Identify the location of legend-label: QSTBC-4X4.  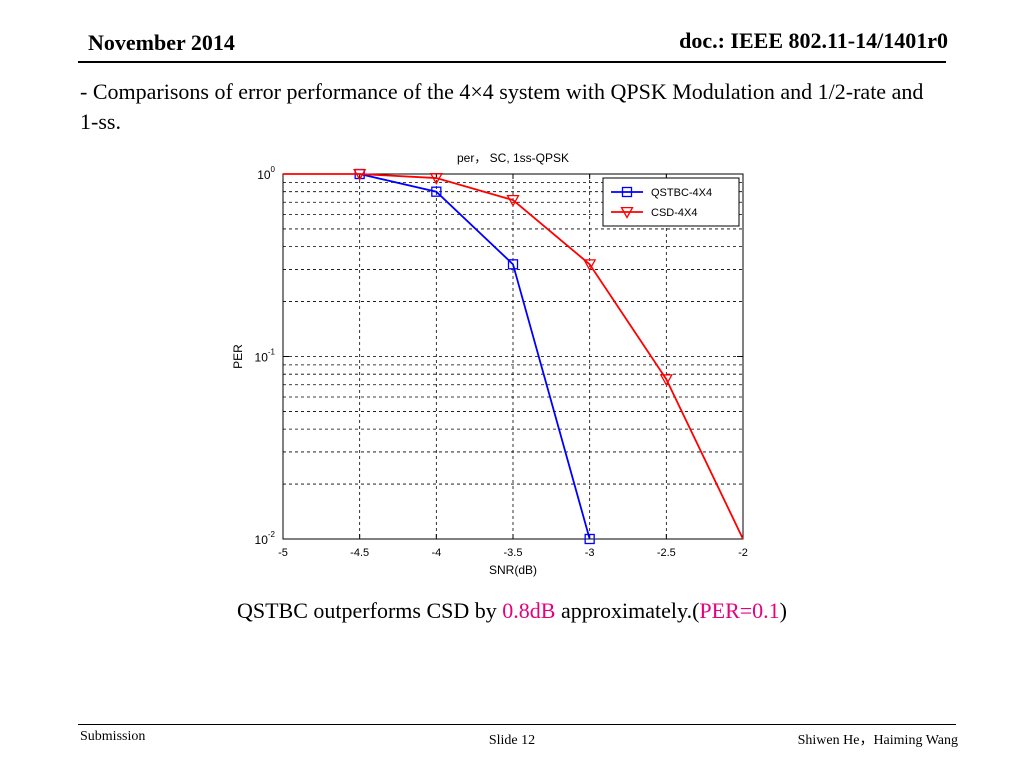
(681, 193).